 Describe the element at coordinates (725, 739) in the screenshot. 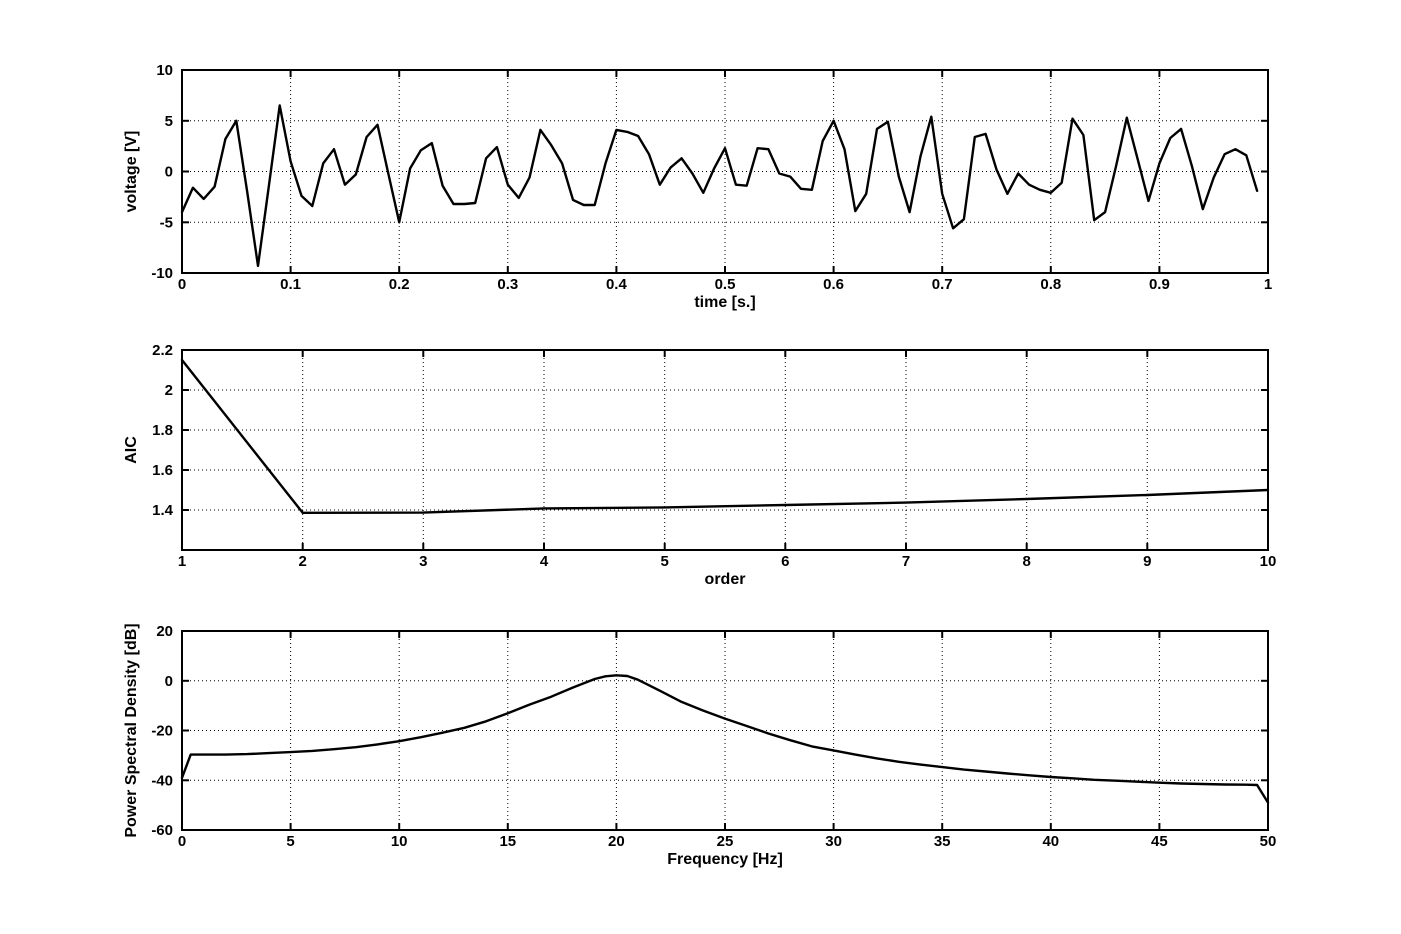

I see `psd-trace` at that location.